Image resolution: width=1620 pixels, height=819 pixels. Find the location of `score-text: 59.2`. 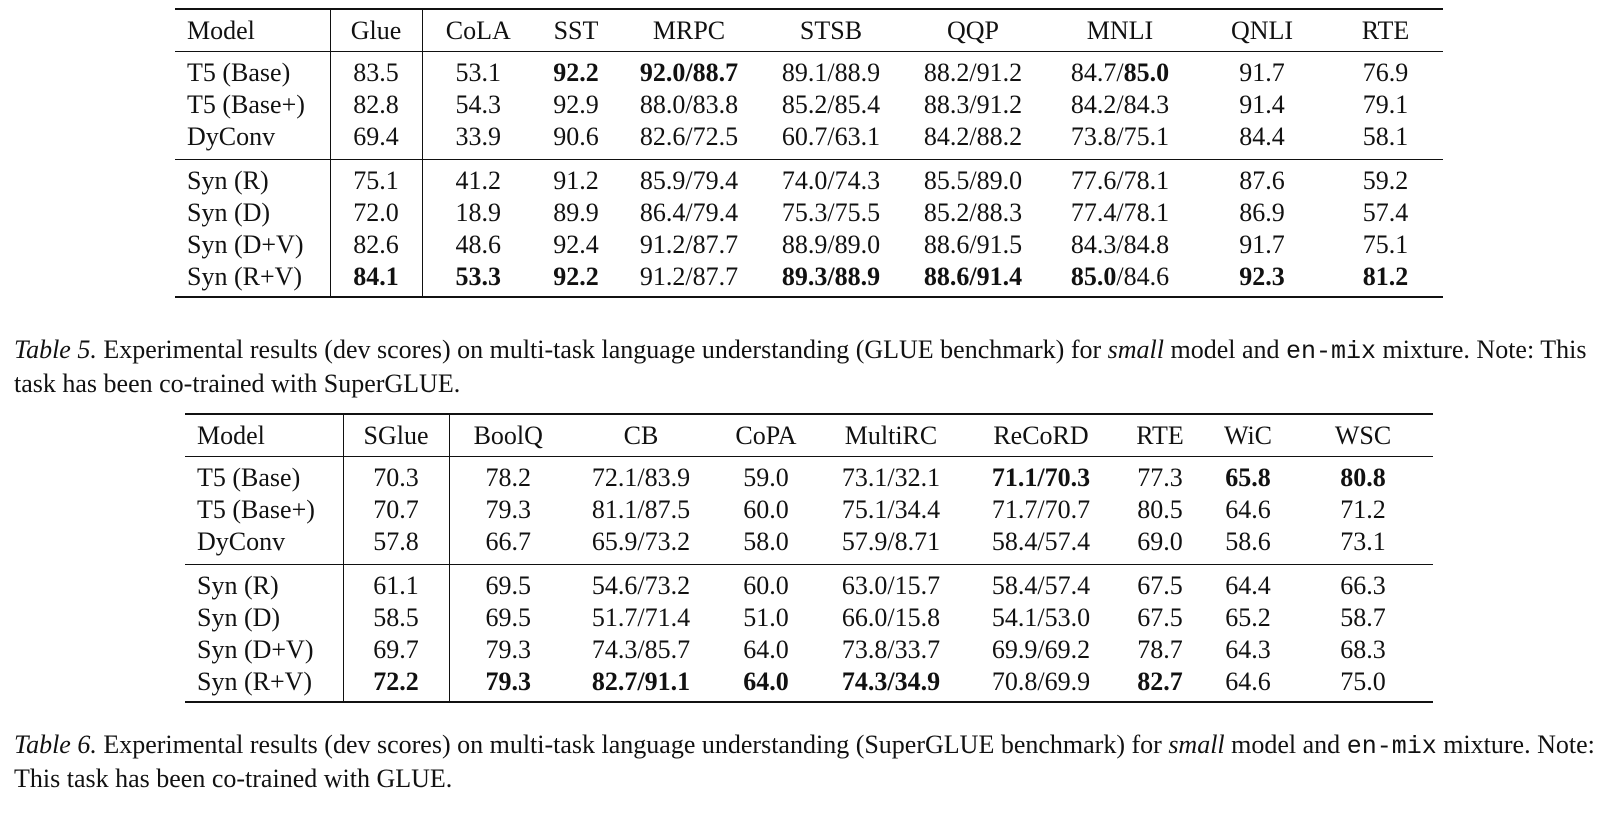

score-text: 59.2 is located at coordinates (1385, 180).